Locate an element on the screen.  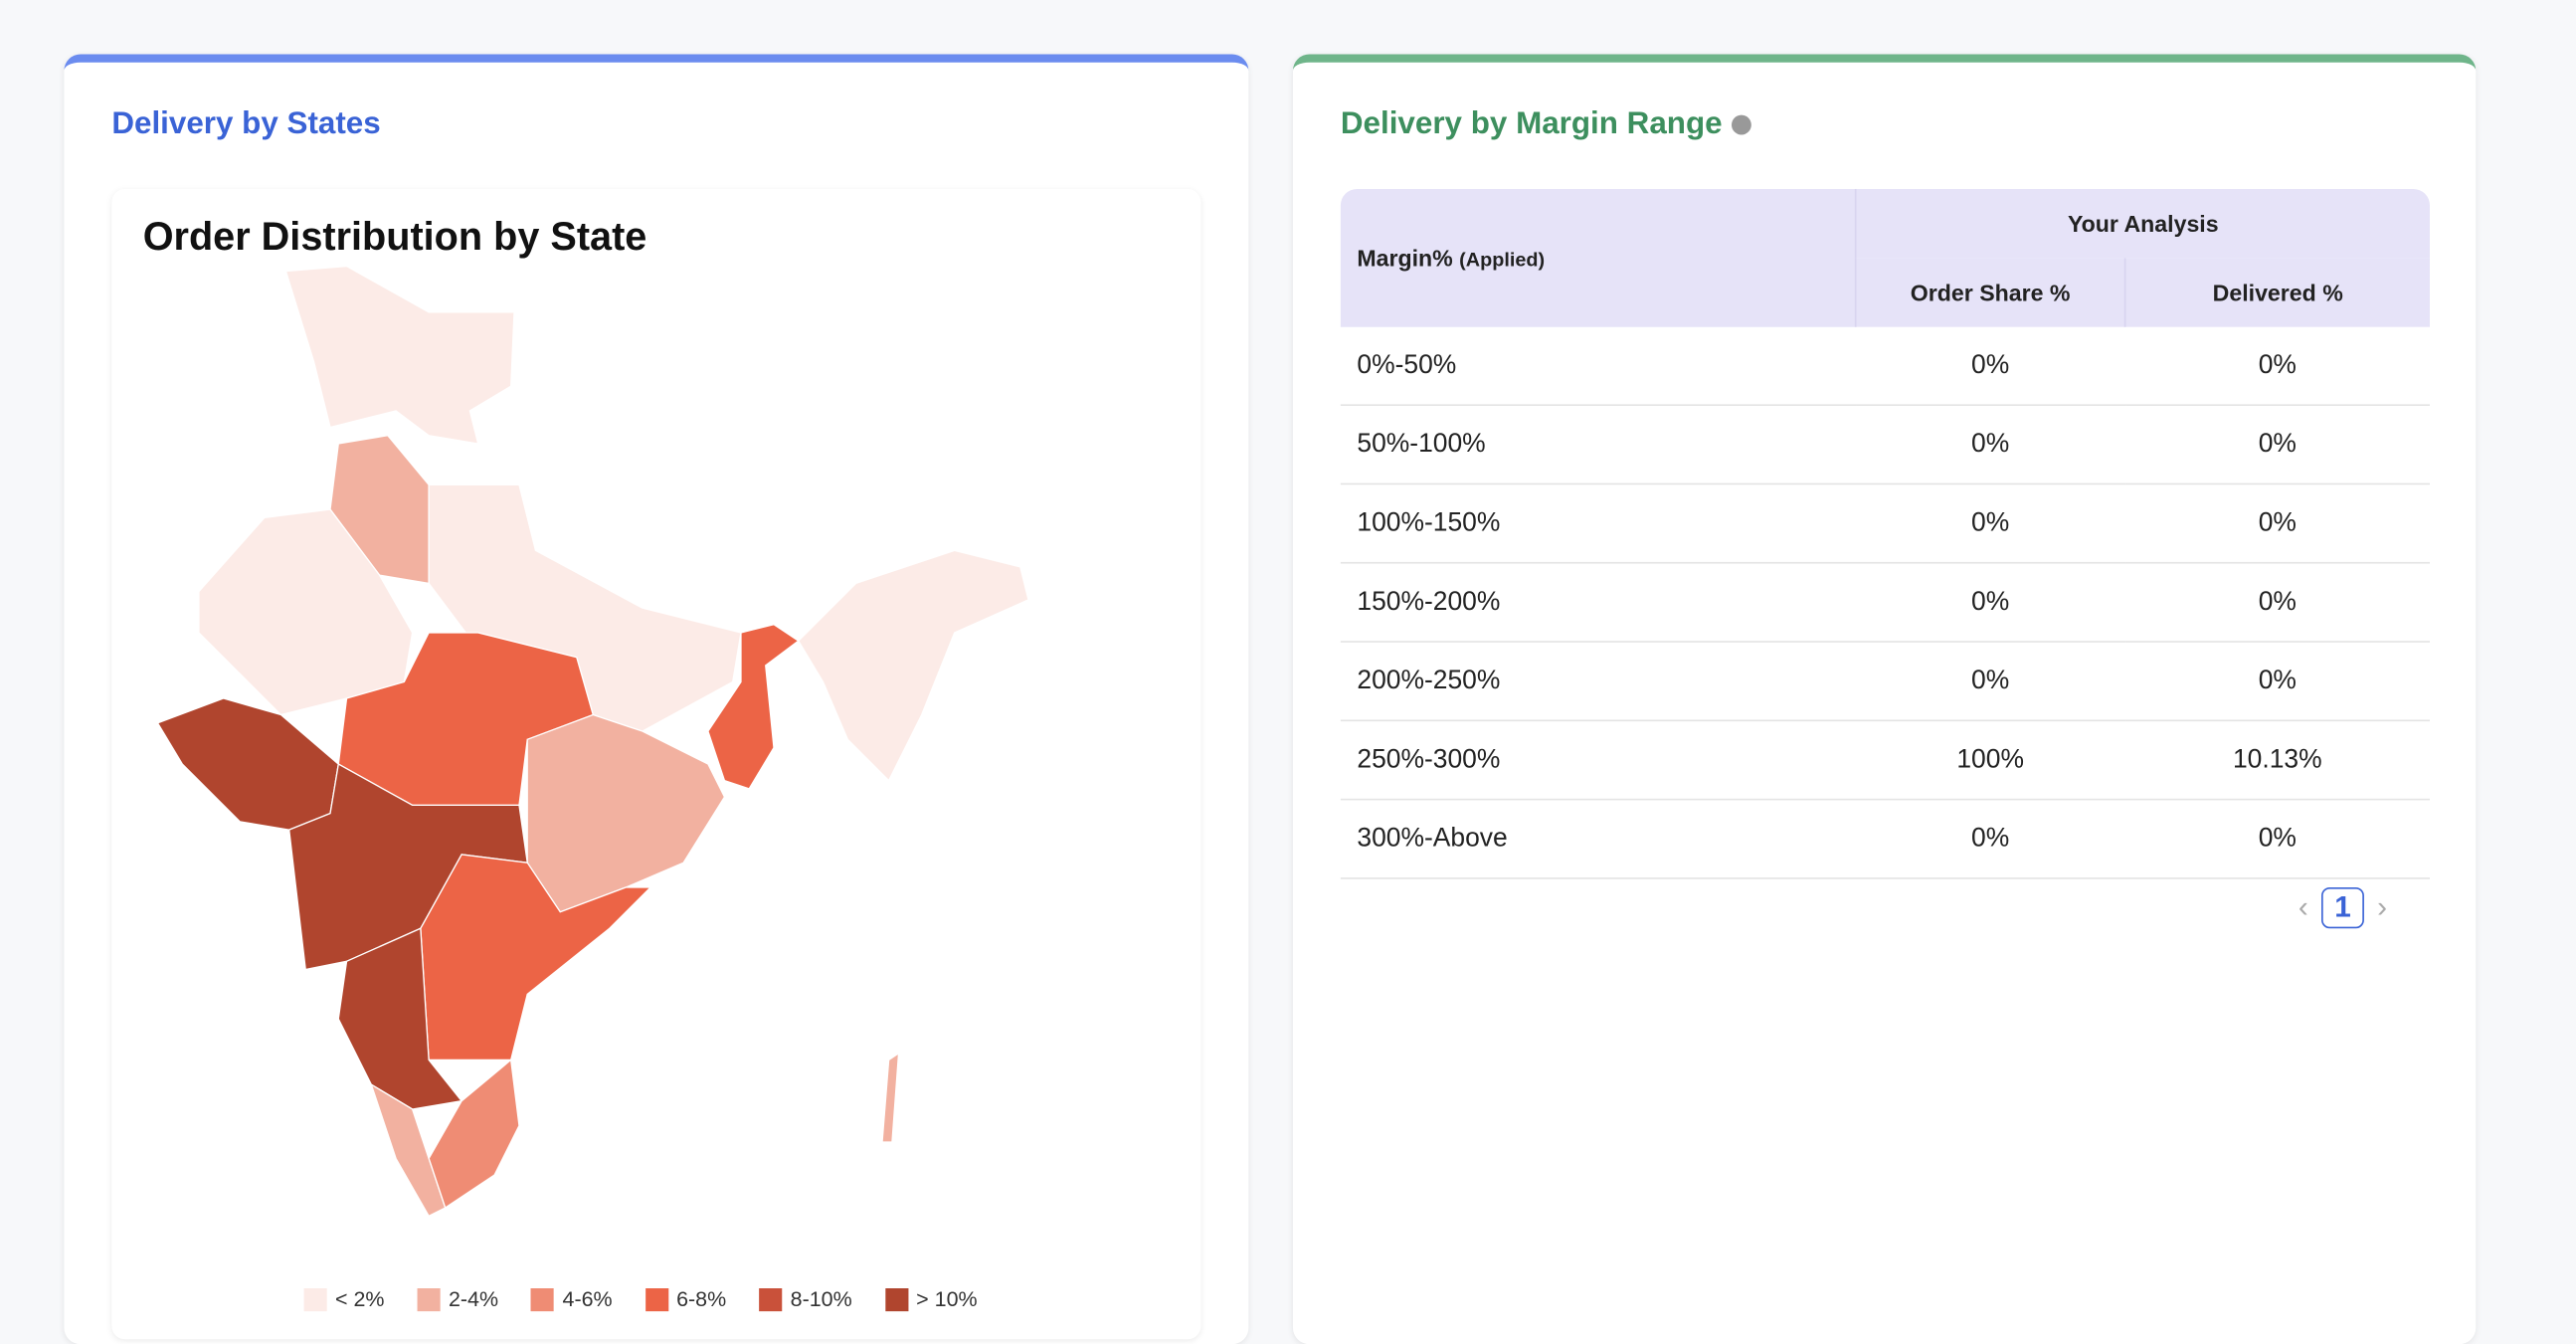
header-note: (Applied) is located at coordinates (1502, 260).